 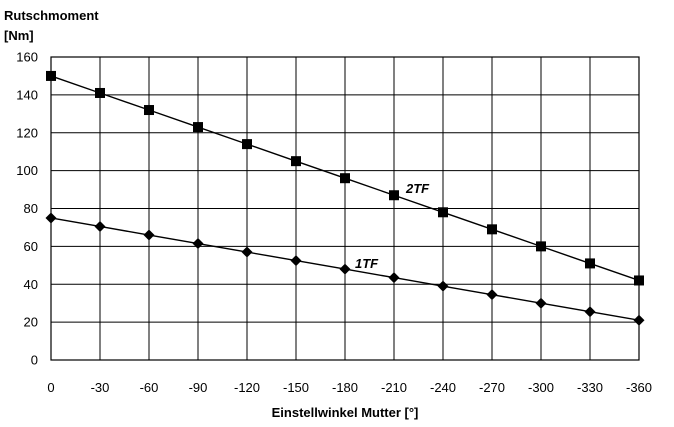 I want to click on x-tick-label: -180, so click(x=345, y=387).